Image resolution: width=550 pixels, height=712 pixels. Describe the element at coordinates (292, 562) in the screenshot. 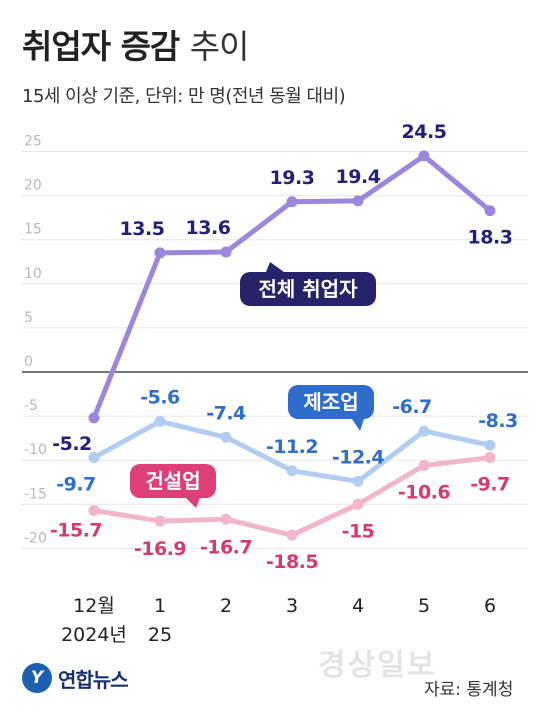

I see `data-label: -18.5` at that location.